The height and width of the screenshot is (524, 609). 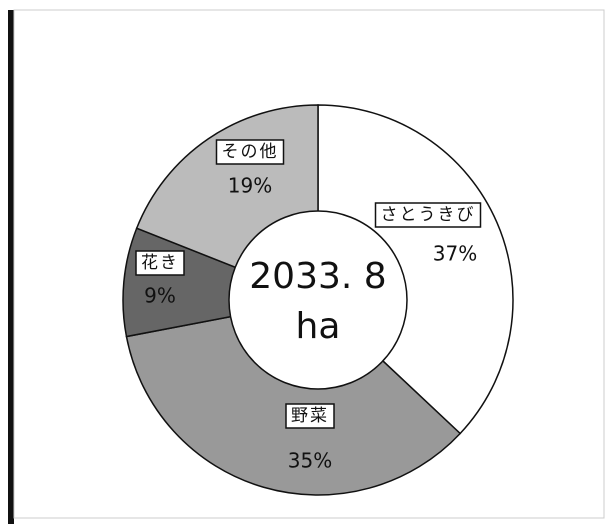 I want to click on donut-hole, so click(x=318, y=300).